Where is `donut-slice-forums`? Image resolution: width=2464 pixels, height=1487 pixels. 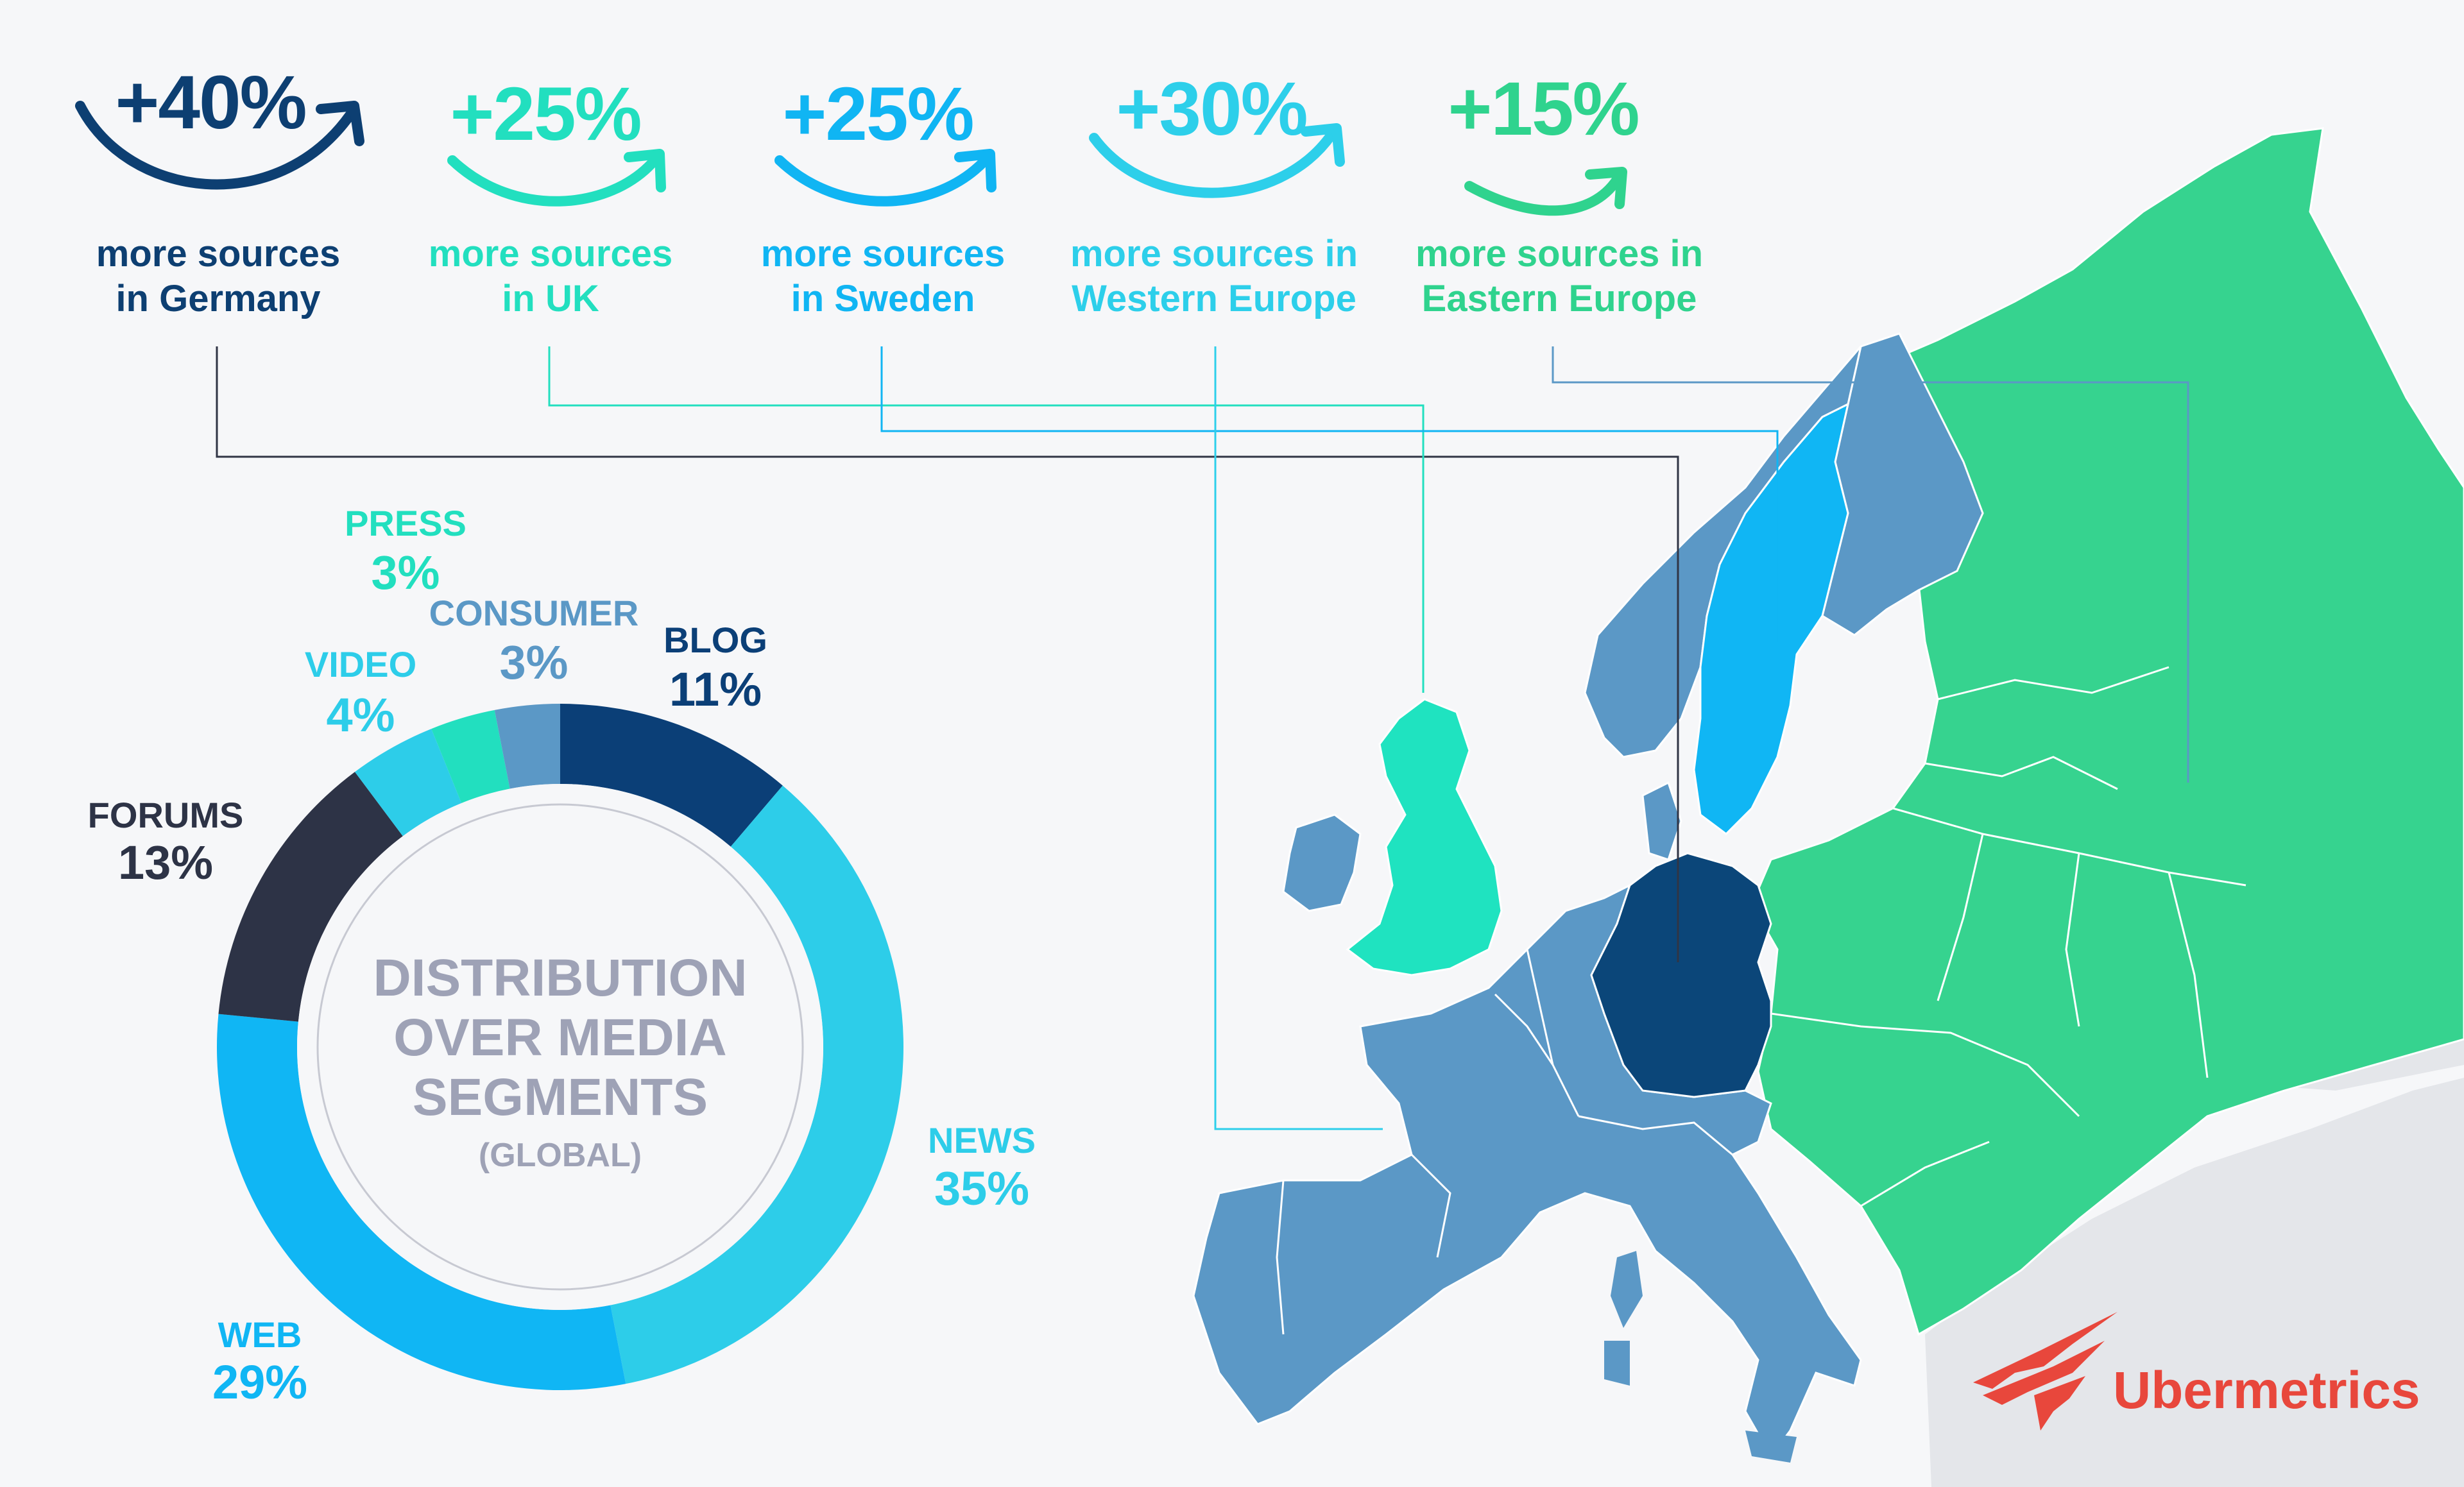 donut-slice-forums is located at coordinates (311, 897).